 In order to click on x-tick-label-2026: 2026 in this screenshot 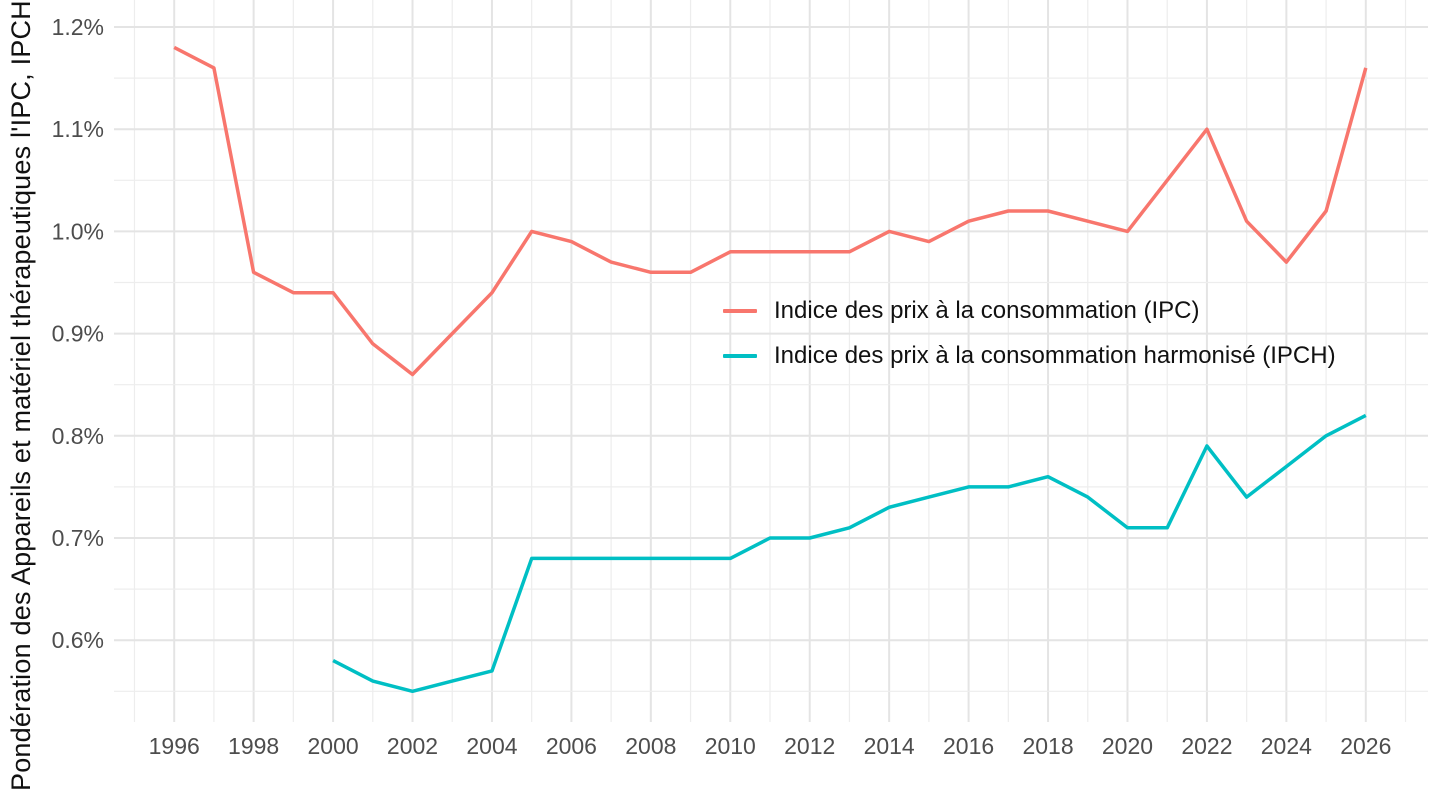, I will do `click(1365, 746)`.